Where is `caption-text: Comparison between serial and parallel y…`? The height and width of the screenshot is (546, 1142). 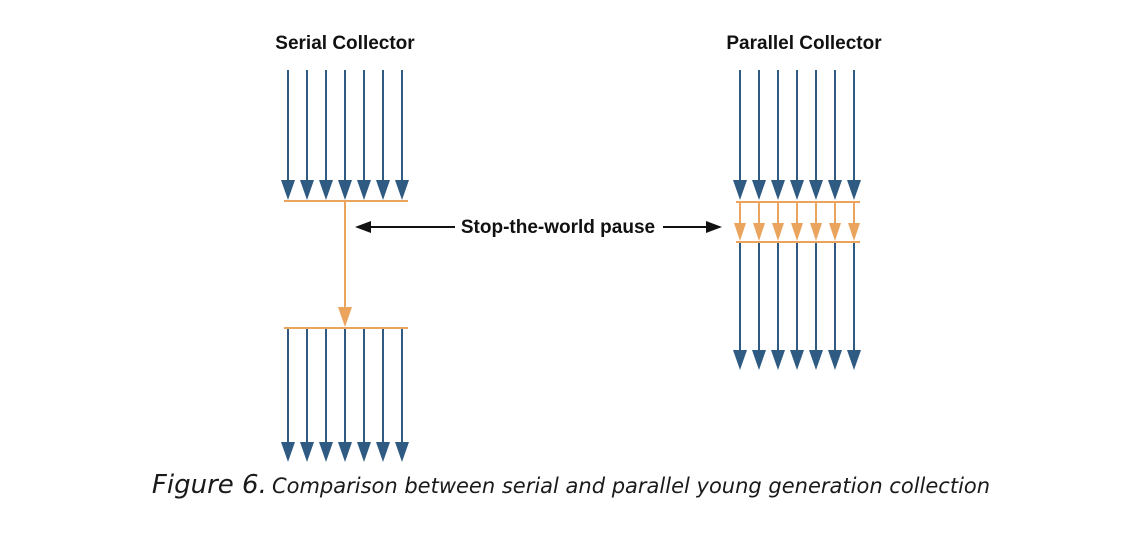 caption-text: Comparison between serial and parallel y… is located at coordinates (631, 486).